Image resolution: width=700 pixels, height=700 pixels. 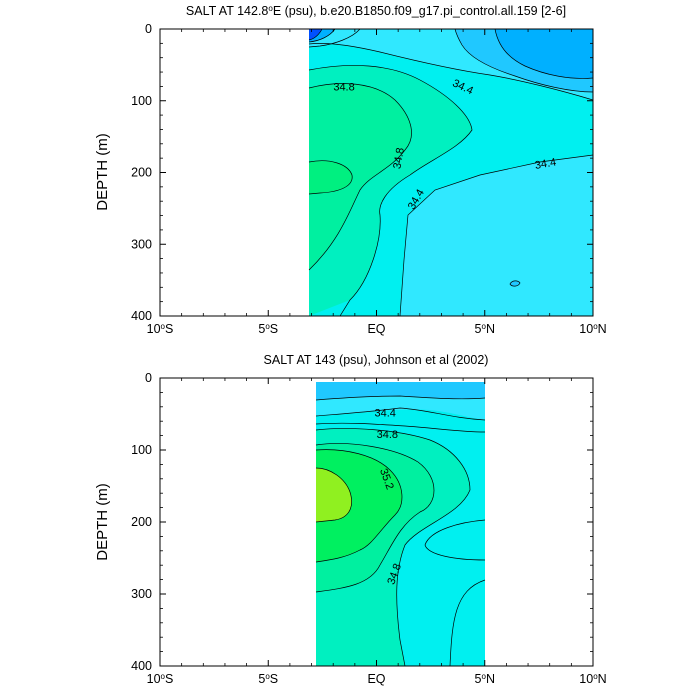 I want to click on field-34-4-region, so click(x=496, y=172).